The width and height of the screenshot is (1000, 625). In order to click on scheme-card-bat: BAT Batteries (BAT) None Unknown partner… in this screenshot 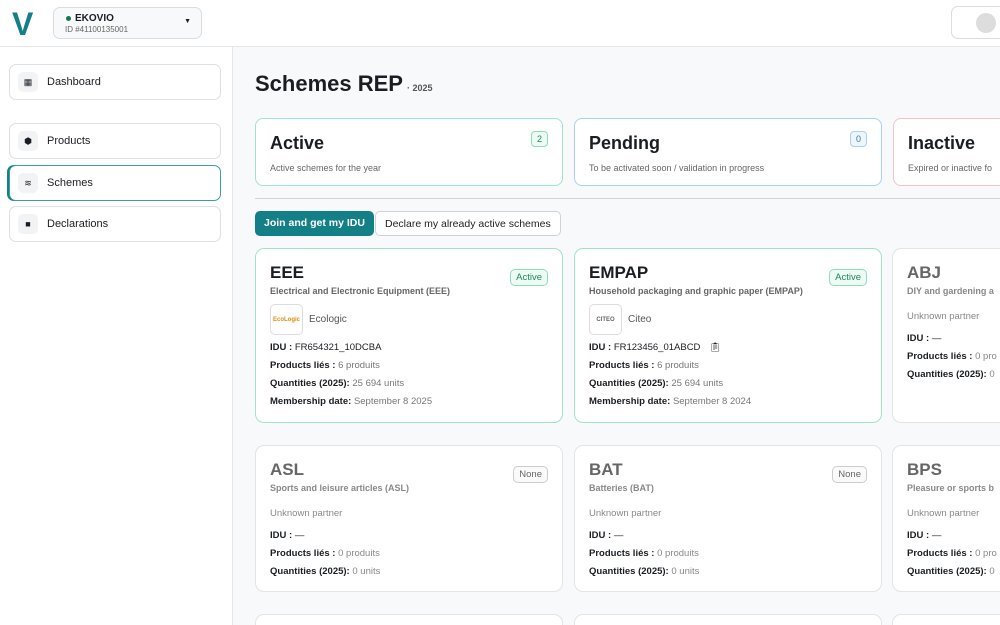, I will do `click(728, 518)`.